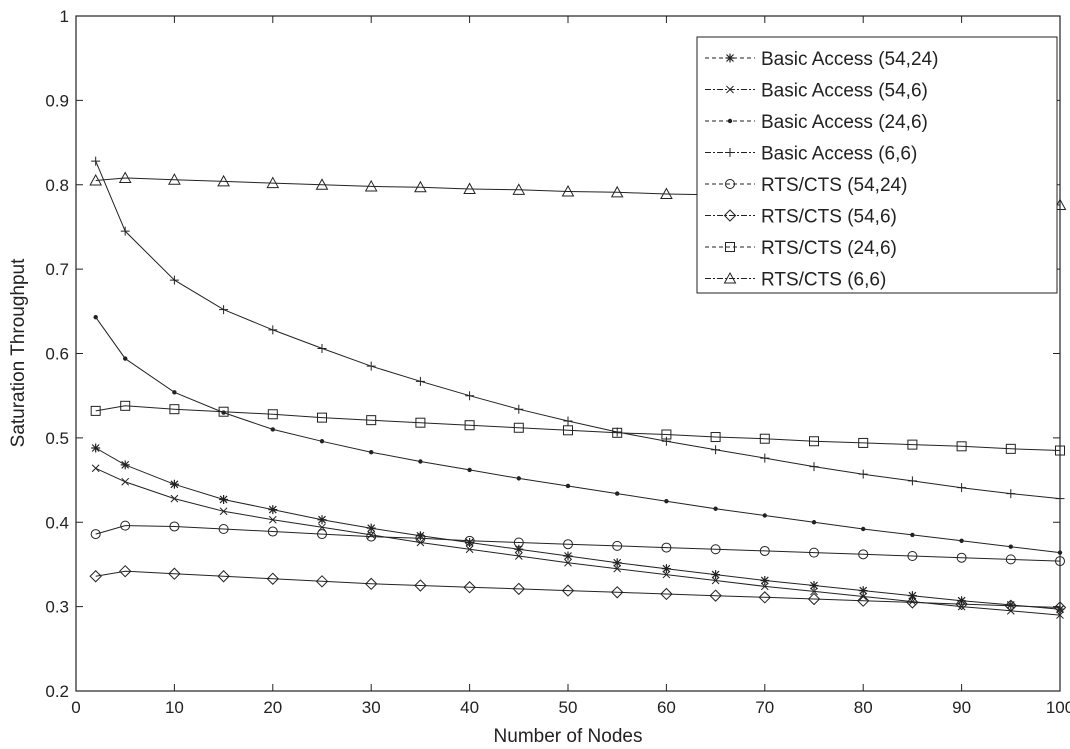 Image resolution: width=1070 pixels, height=749 pixels. I want to click on legend-entry: RTS/CTS (6,6), so click(795, 280).